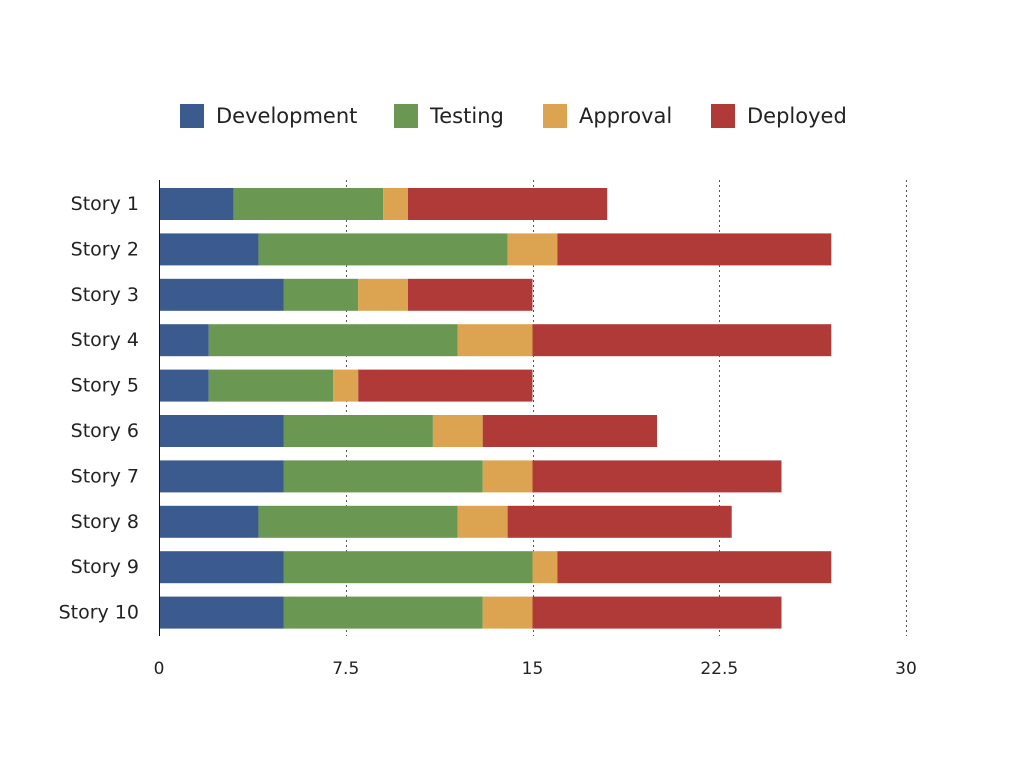  I want to click on legend-label: Approval, so click(625, 116).